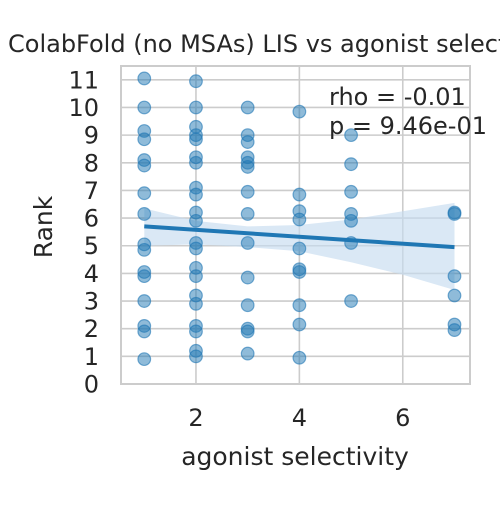 The width and height of the screenshot is (500, 505). What do you see at coordinates (408, 126) in the screenshot?
I see `p-value-annotation: p = 9.46e-01` at bounding box center [408, 126].